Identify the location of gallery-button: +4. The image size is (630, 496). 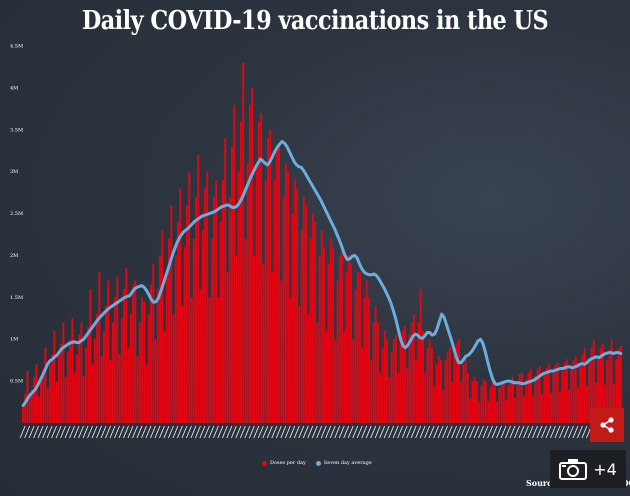
(588, 469).